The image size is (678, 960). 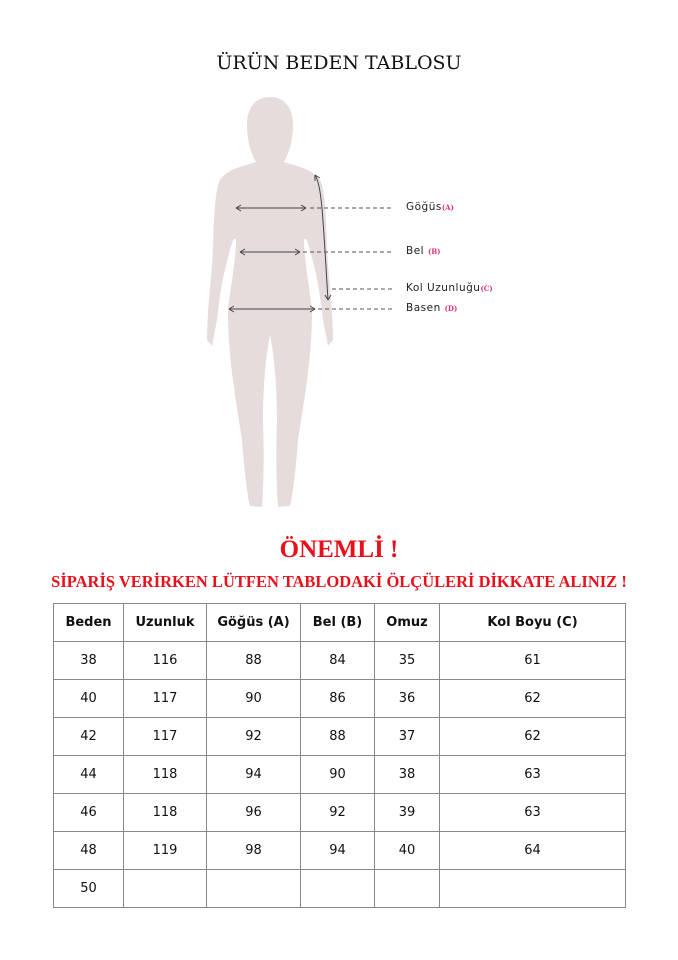 I want to click on table-cell: 116, so click(x=165, y=660).